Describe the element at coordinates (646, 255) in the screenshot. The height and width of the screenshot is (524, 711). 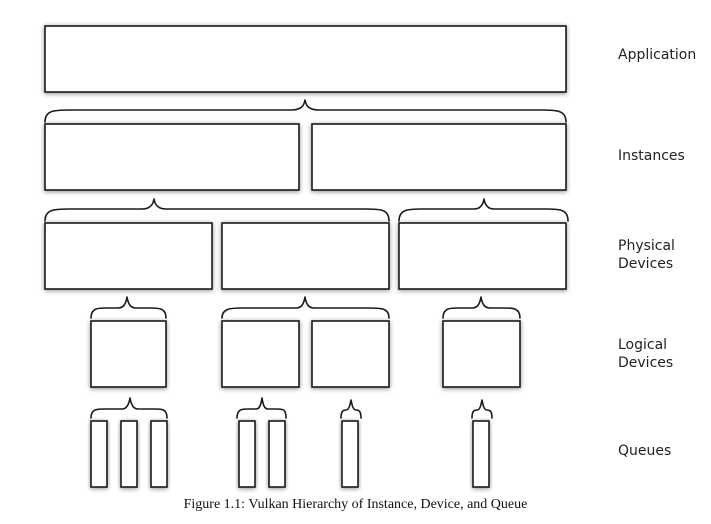
I see `label-physical-devices: Physical Devices` at that location.